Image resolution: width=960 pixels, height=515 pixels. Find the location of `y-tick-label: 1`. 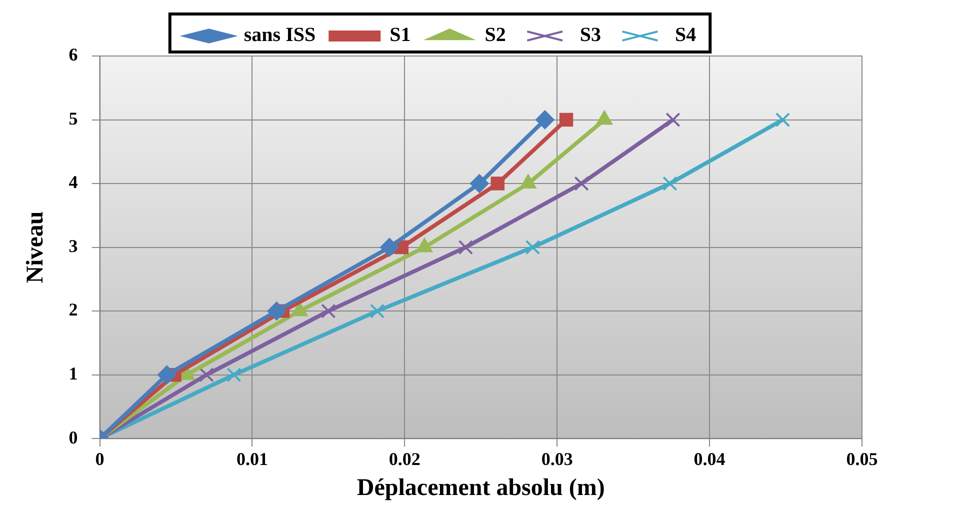

y-tick-label: 1 is located at coordinates (73, 373).